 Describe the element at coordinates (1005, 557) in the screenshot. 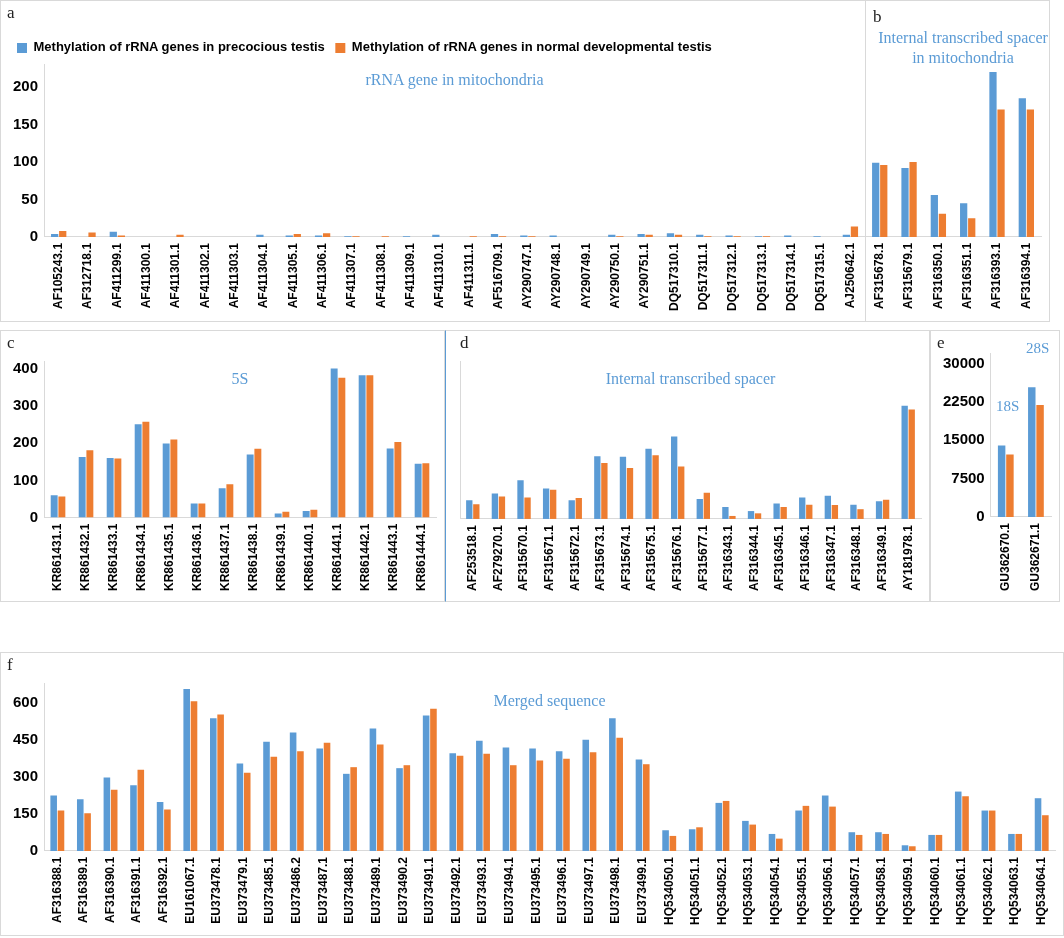

I see `x-tick-label: GU362670.1` at that location.